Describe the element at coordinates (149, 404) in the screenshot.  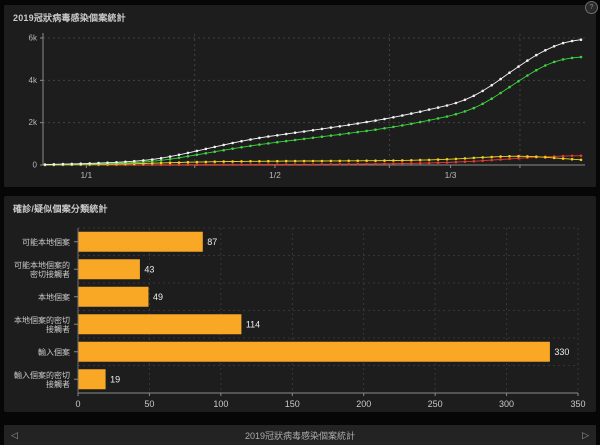
I see `x-tick-label: 50` at that location.